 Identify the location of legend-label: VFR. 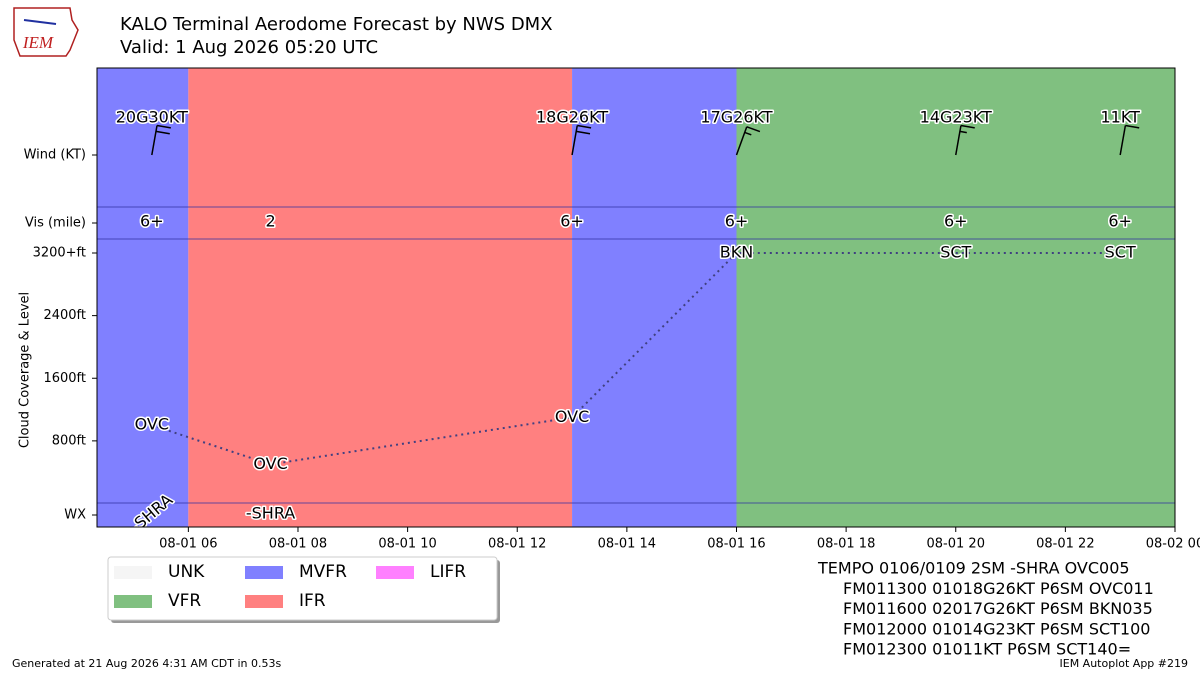
(184, 601).